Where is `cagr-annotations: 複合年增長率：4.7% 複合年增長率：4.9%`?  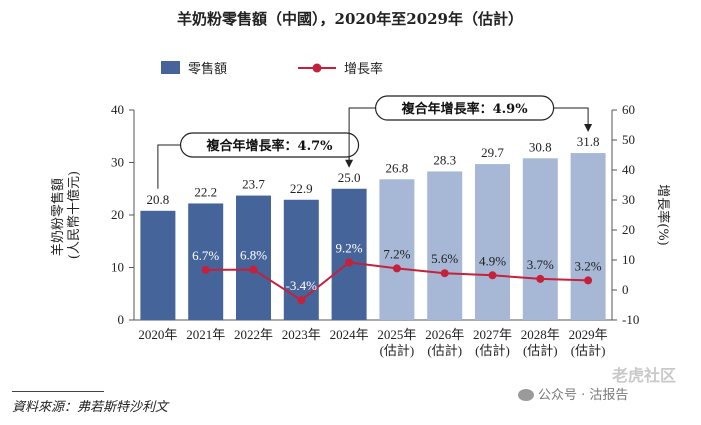
cagr-annotations: 複合年增長率：4.7% 複合年增長率：4.9% is located at coordinates (375, 142).